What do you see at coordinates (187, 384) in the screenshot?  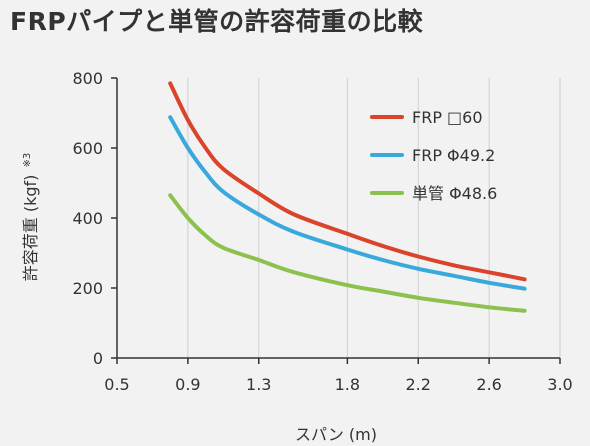 I see `x-tick-label: 0.9` at bounding box center [187, 384].